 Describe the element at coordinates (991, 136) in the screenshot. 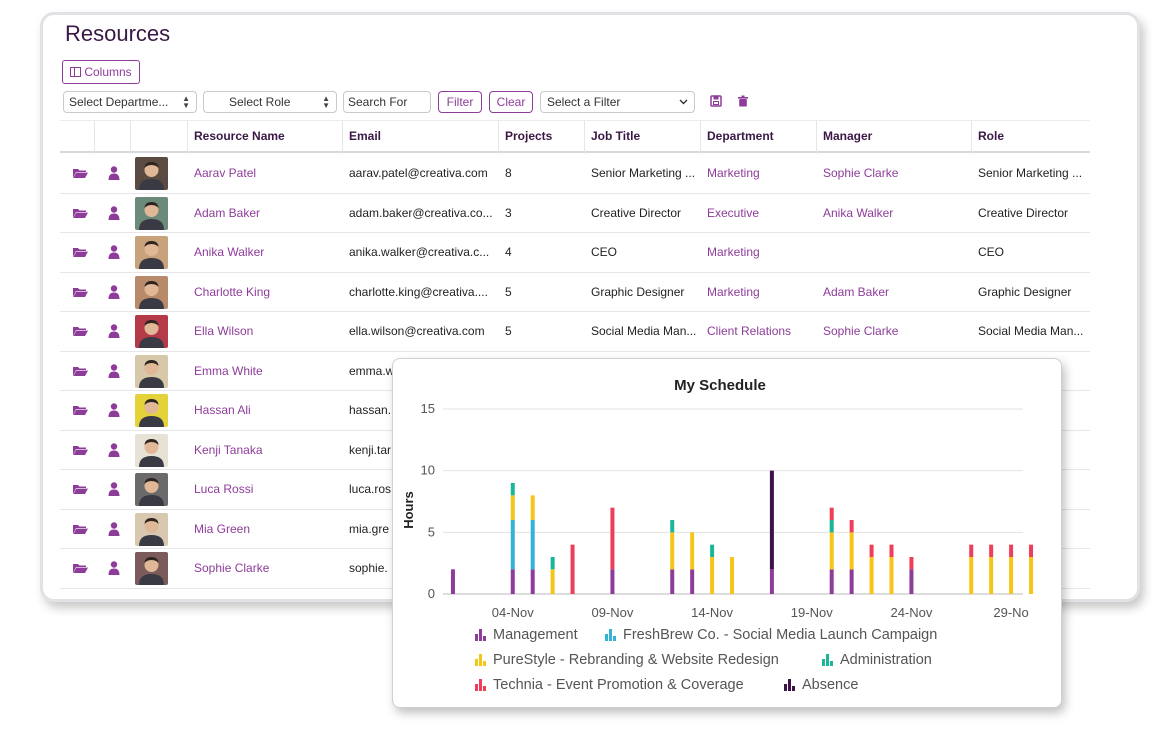

I see `header-role: Role` at that location.